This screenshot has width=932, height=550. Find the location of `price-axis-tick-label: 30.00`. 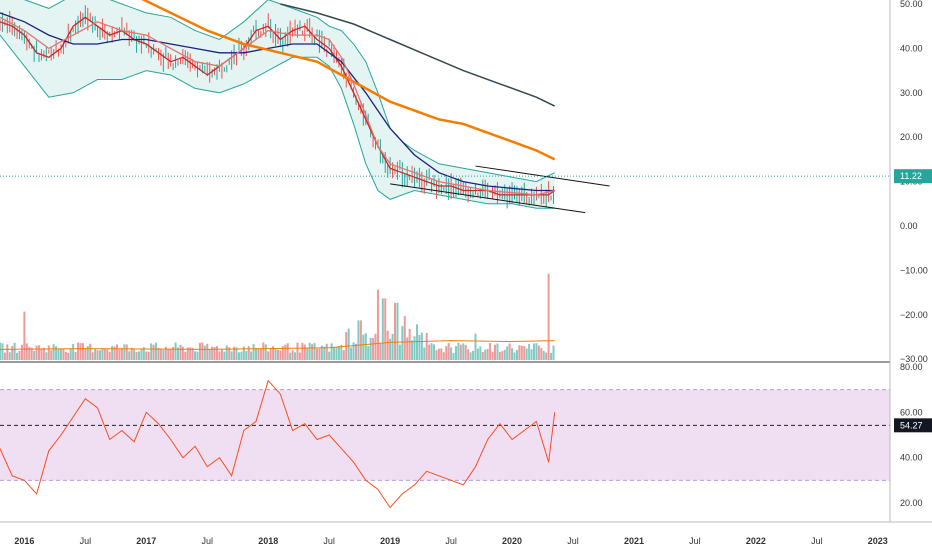

price-axis-tick-label: 30.00 is located at coordinates (911, 93).